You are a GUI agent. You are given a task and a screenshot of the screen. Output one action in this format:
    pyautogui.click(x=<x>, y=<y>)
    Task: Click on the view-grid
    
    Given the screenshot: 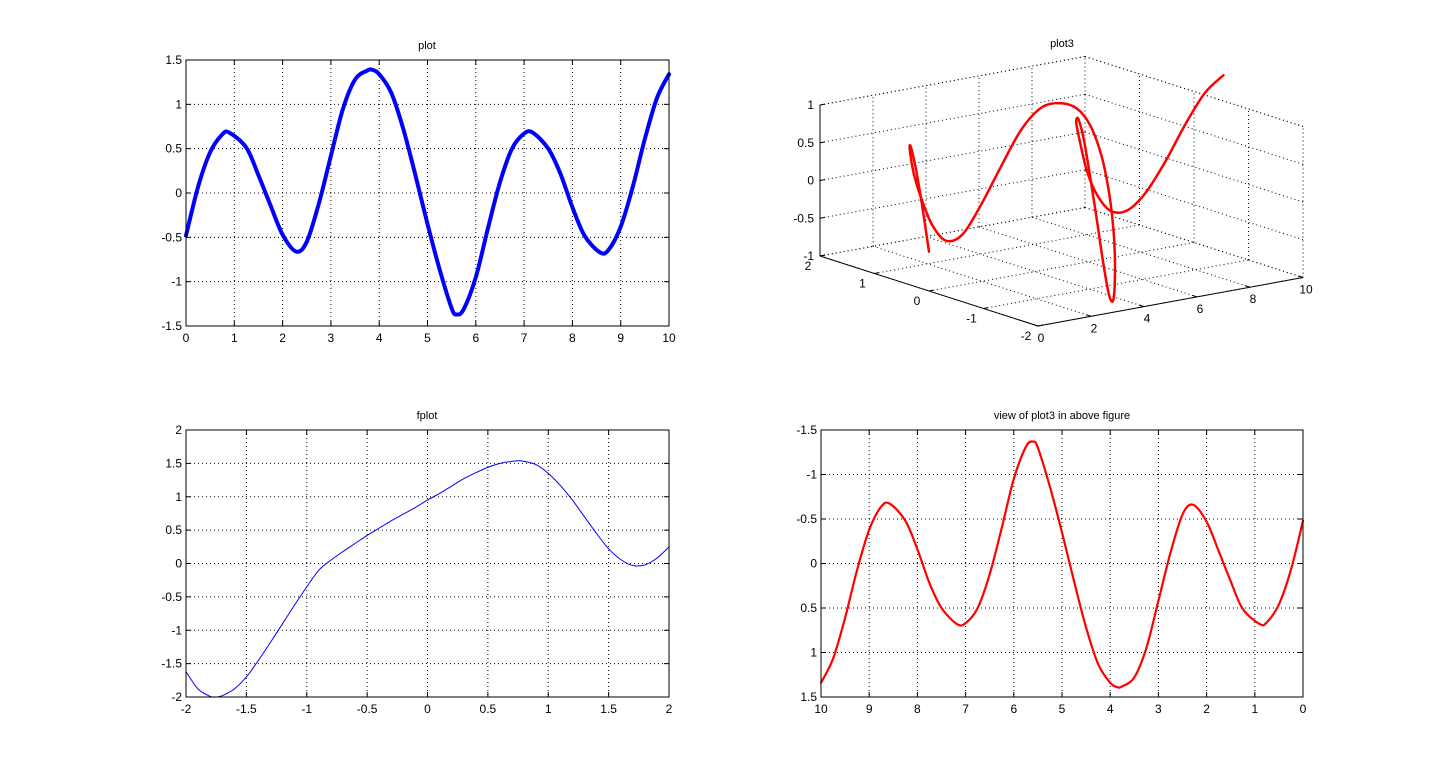 What is the action you would take?
    pyautogui.click(x=1062, y=563)
    